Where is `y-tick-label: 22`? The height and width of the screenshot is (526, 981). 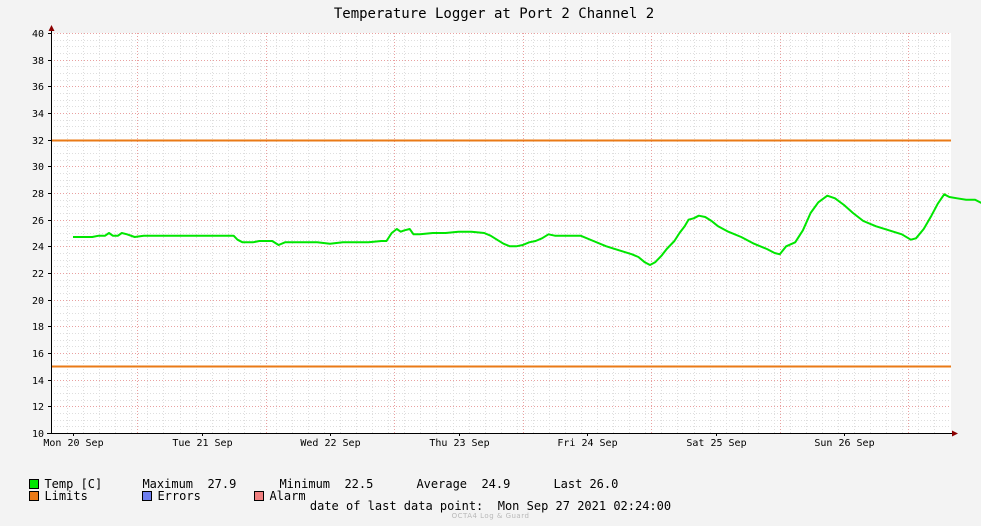
y-tick-label: 22 is located at coordinates (38, 274).